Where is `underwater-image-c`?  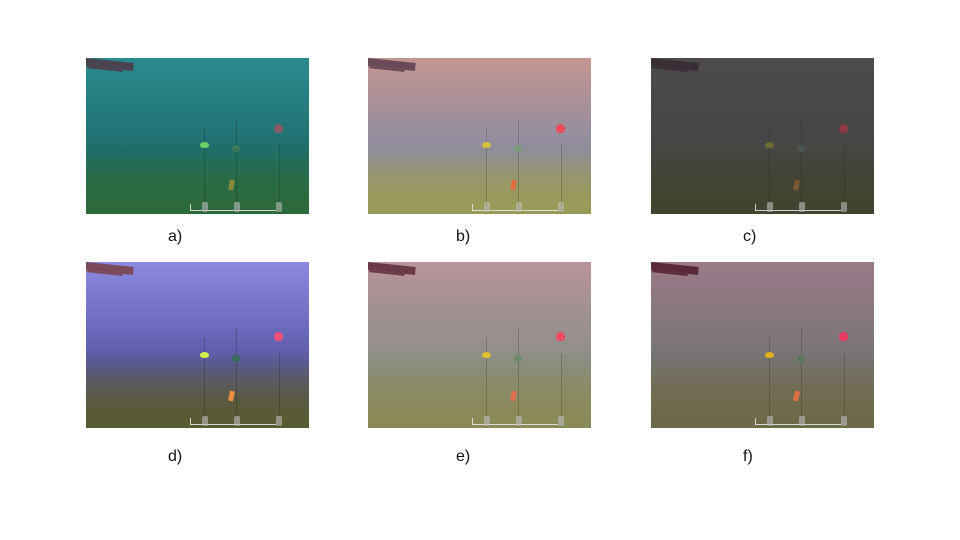
underwater-image-c is located at coordinates (762, 136).